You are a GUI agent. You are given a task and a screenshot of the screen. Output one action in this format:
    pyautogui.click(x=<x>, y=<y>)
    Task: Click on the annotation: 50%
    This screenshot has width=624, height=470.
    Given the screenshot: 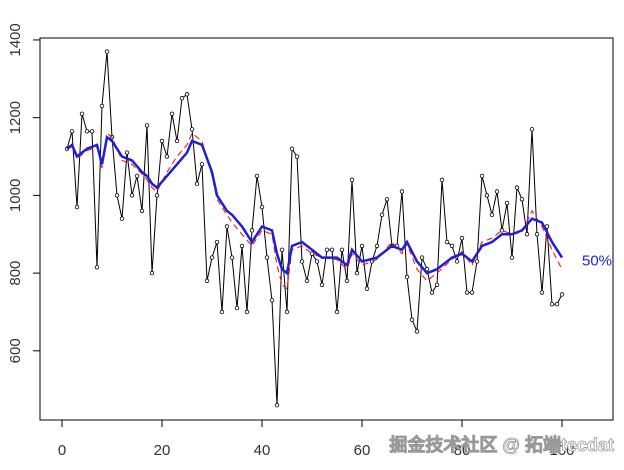 What is the action you would take?
    pyautogui.click(x=597, y=260)
    